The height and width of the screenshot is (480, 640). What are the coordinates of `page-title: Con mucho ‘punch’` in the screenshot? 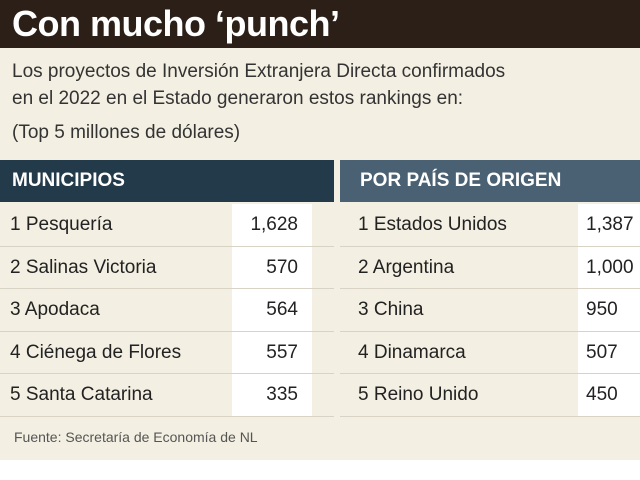 It's located at (176, 23).